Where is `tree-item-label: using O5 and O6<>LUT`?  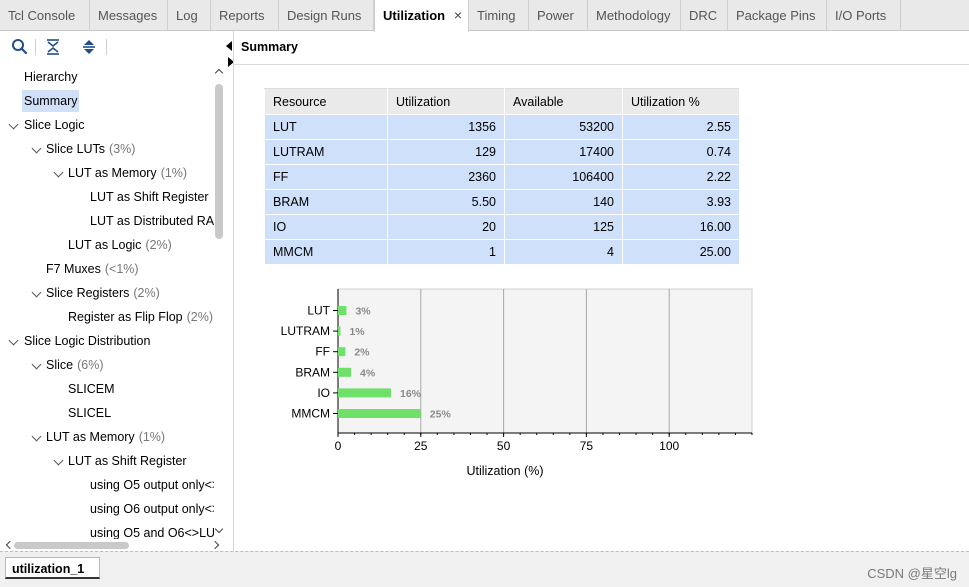 tree-item-label: using O5 and O6<>LUT is located at coordinates (152, 532).